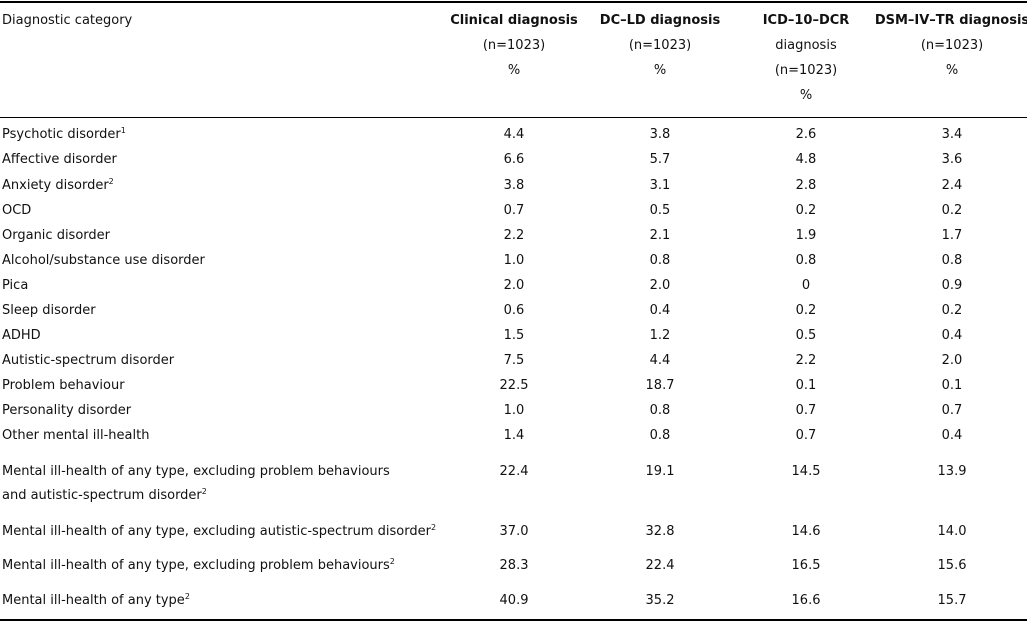 The height and width of the screenshot is (624, 1027). What do you see at coordinates (806, 385) in the screenshot?
I see `cell-value: 0.1` at bounding box center [806, 385].